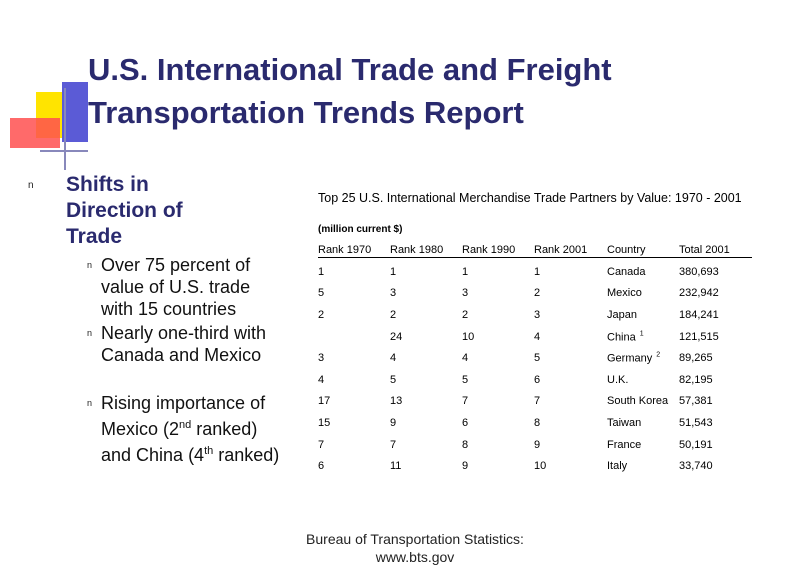 Image resolution: width=792 pixels, height=576 pixels. I want to click on table-cell: South Korea, so click(638, 401).